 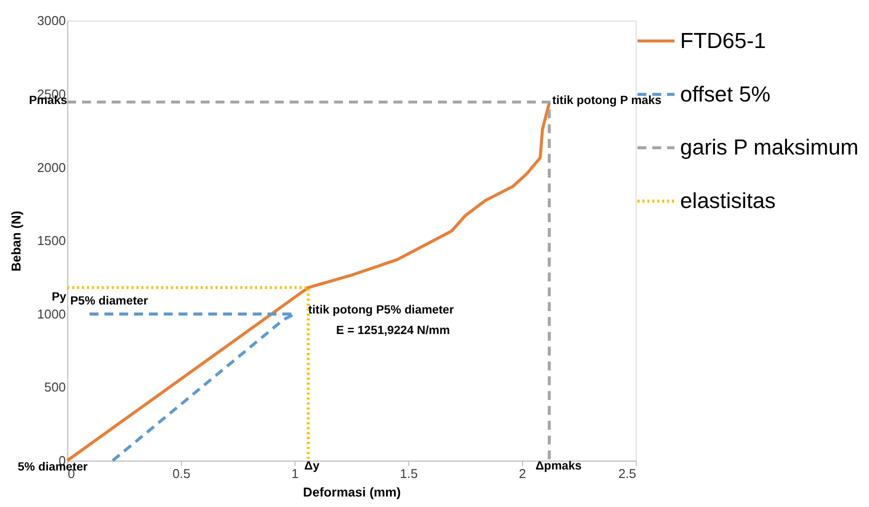 What do you see at coordinates (725, 93) in the screenshot?
I see `legend-label: offset 5%` at bounding box center [725, 93].